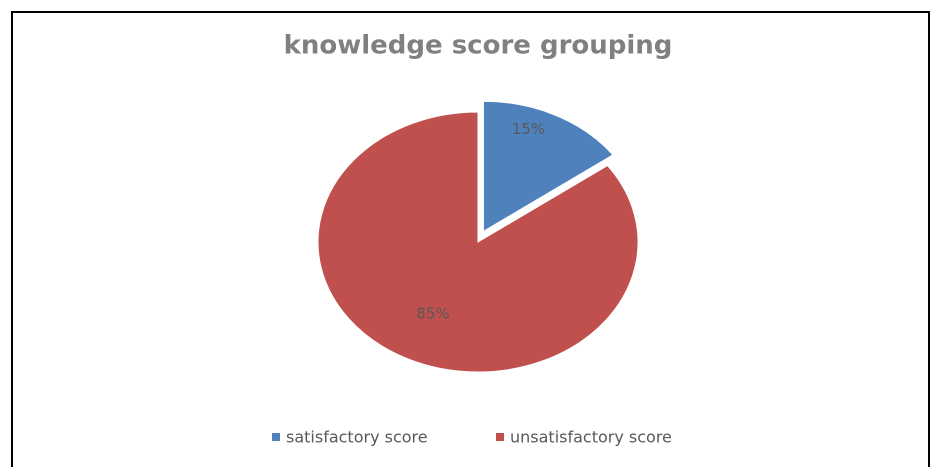 The height and width of the screenshot is (467, 937). Describe the element at coordinates (548, 166) in the screenshot. I see `pie-slice` at that location.